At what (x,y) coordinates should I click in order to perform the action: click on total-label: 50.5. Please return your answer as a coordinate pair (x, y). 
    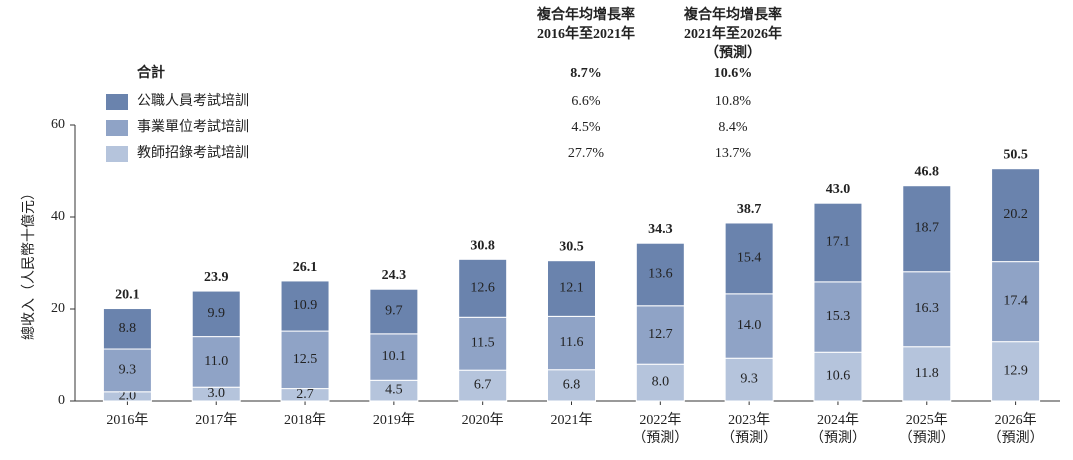
    Looking at the image, I should click on (1015, 155).